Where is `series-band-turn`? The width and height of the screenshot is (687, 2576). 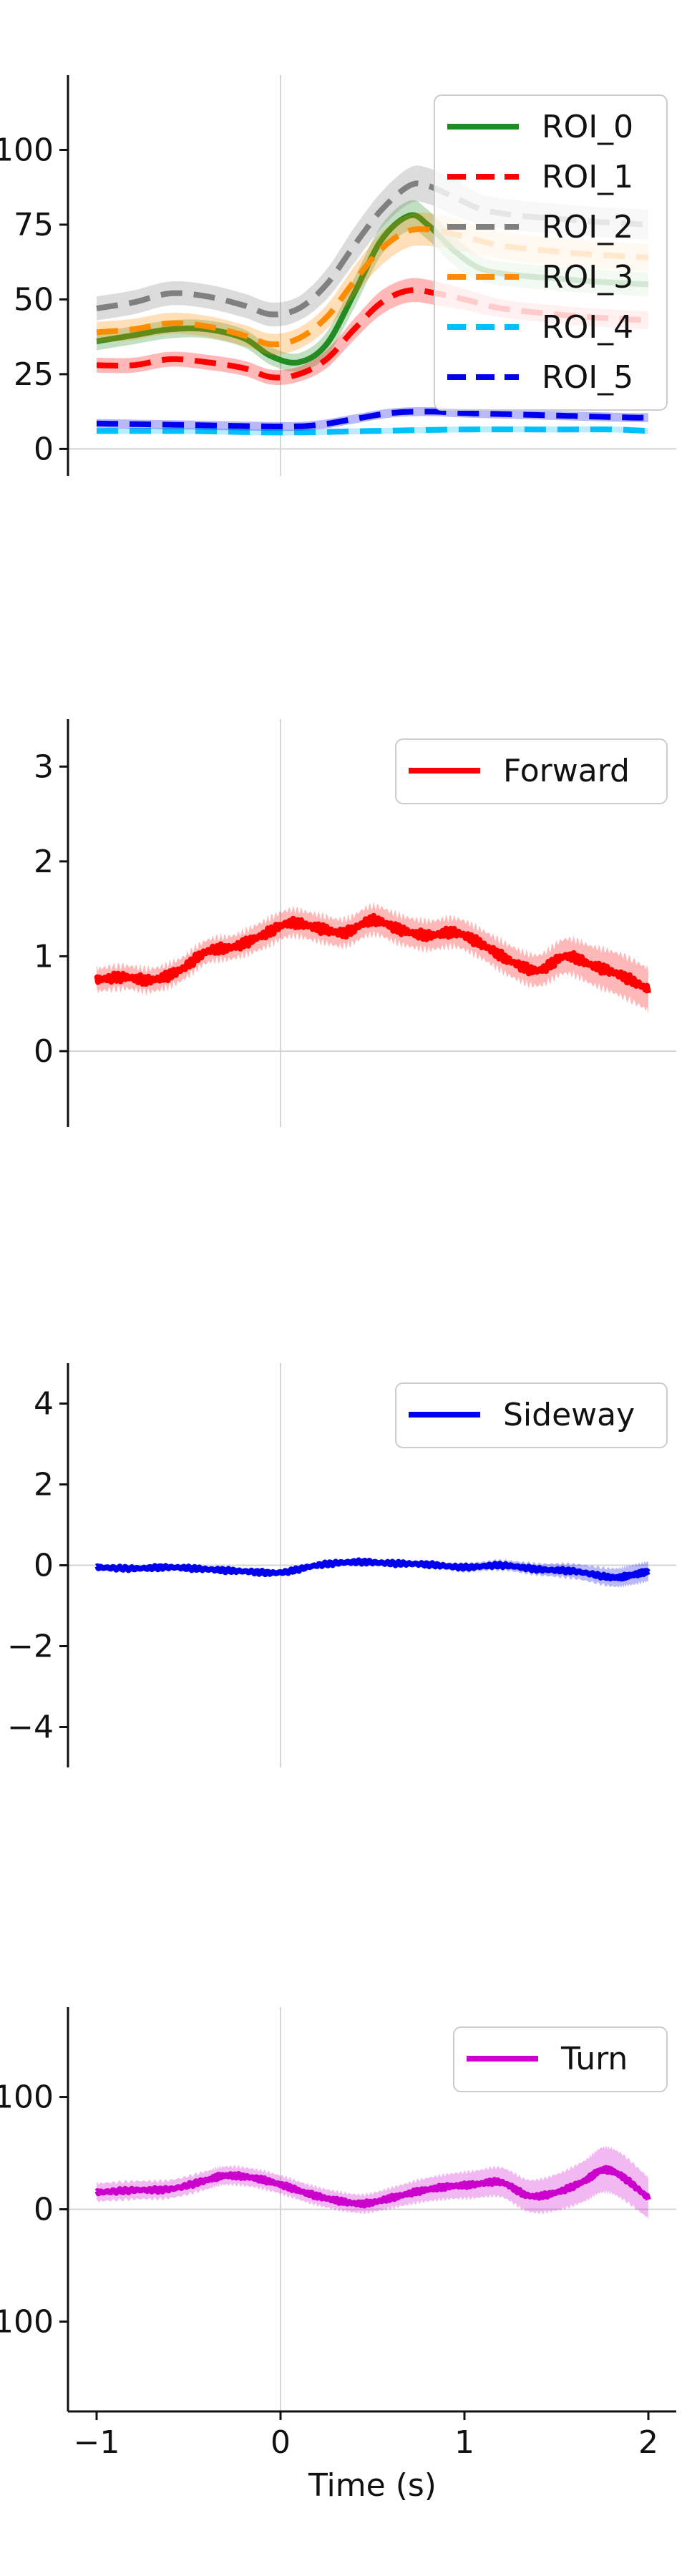 series-band-turn is located at coordinates (372, 2182).